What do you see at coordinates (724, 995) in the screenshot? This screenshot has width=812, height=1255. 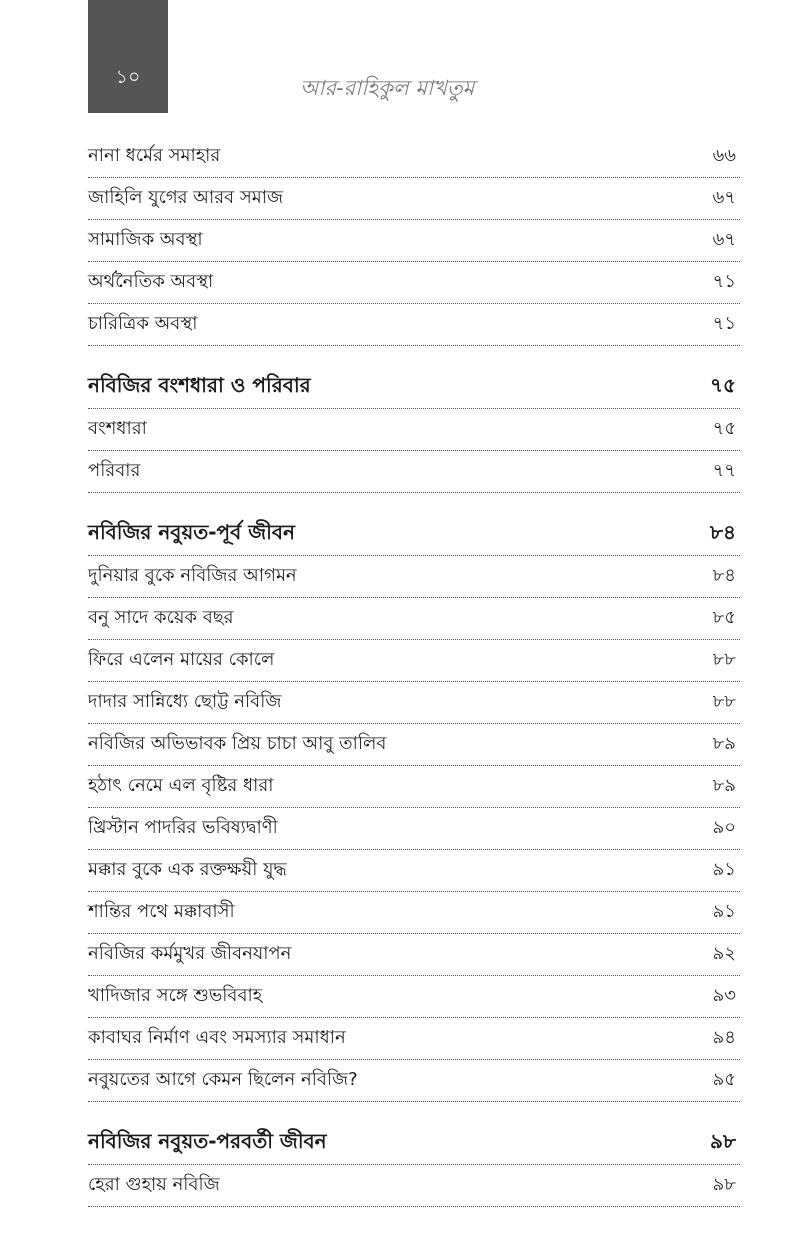 I see `toc-page-number: ৯৩` at bounding box center [724, 995].